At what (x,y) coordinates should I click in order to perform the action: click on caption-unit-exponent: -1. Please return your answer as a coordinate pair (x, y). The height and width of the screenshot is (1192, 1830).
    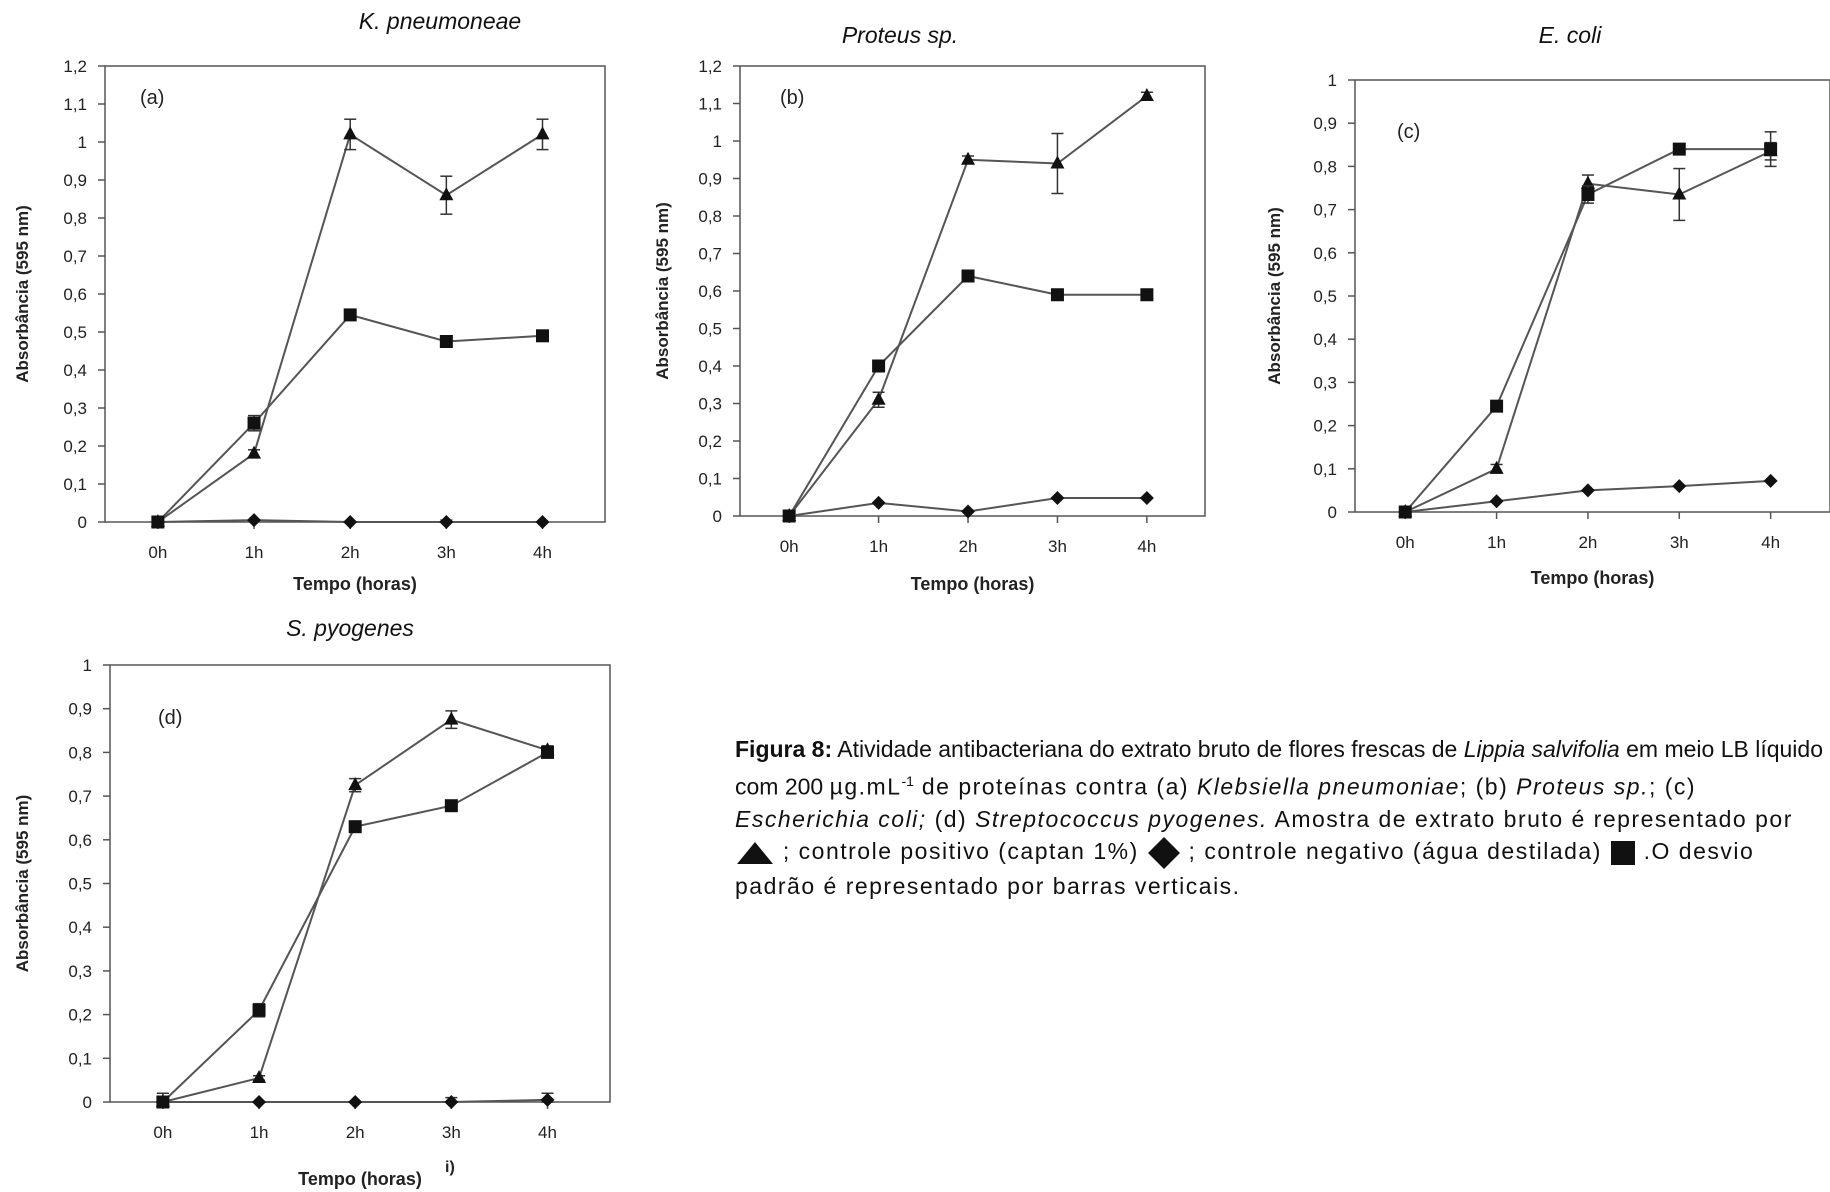
    Looking at the image, I should click on (907, 781).